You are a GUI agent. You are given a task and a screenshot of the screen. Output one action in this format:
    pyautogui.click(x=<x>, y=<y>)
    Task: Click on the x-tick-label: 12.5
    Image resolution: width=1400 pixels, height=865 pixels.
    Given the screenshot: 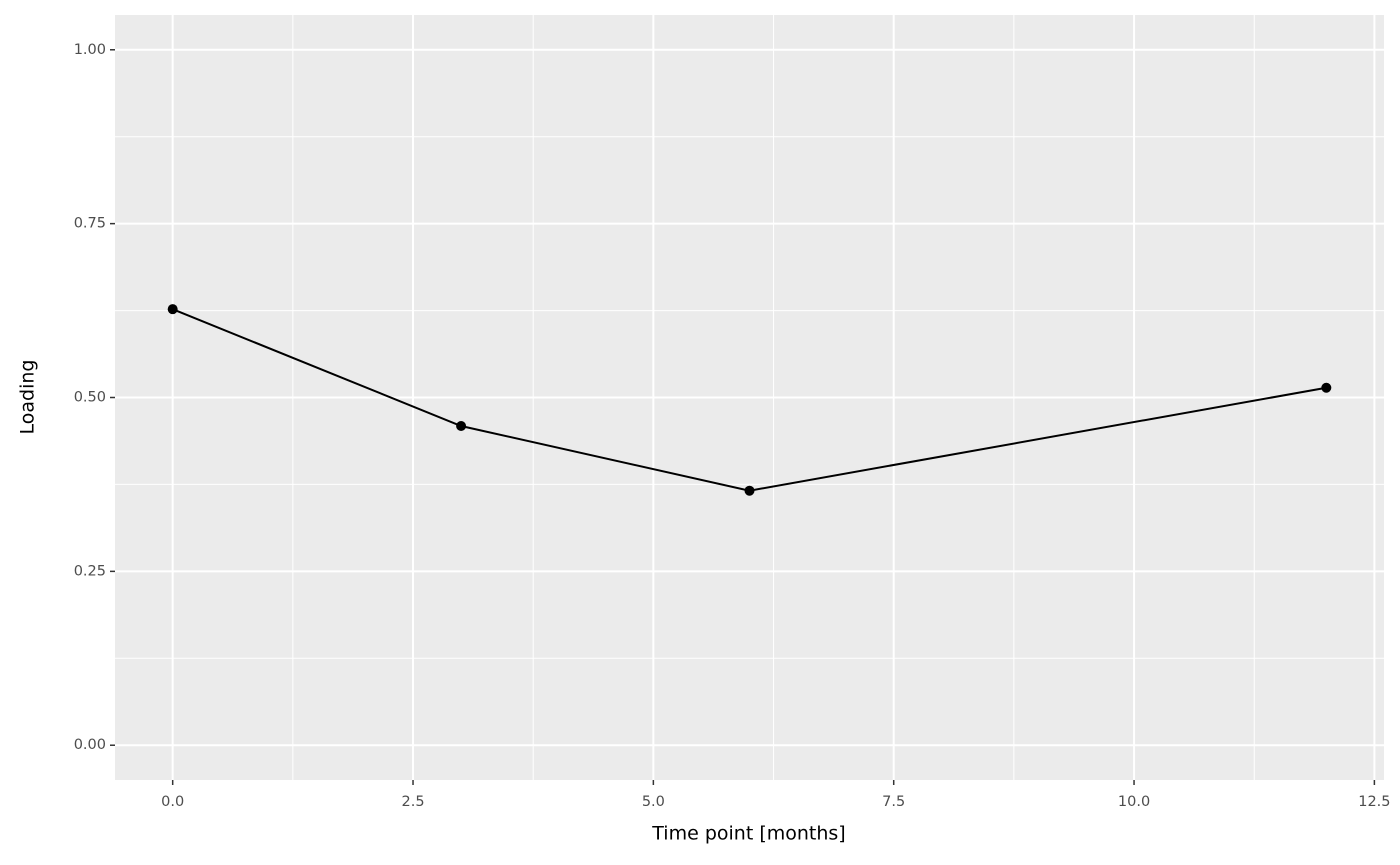 What is the action you would take?
    pyautogui.click(x=1374, y=802)
    